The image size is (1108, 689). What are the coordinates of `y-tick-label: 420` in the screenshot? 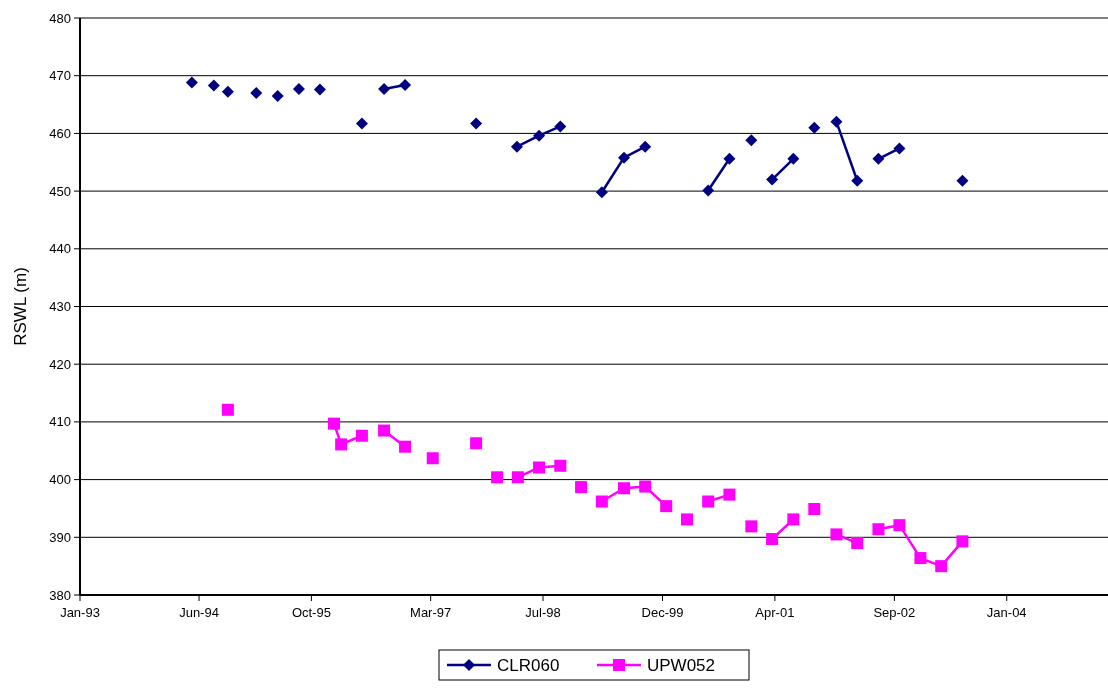 It's located at (60, 364).